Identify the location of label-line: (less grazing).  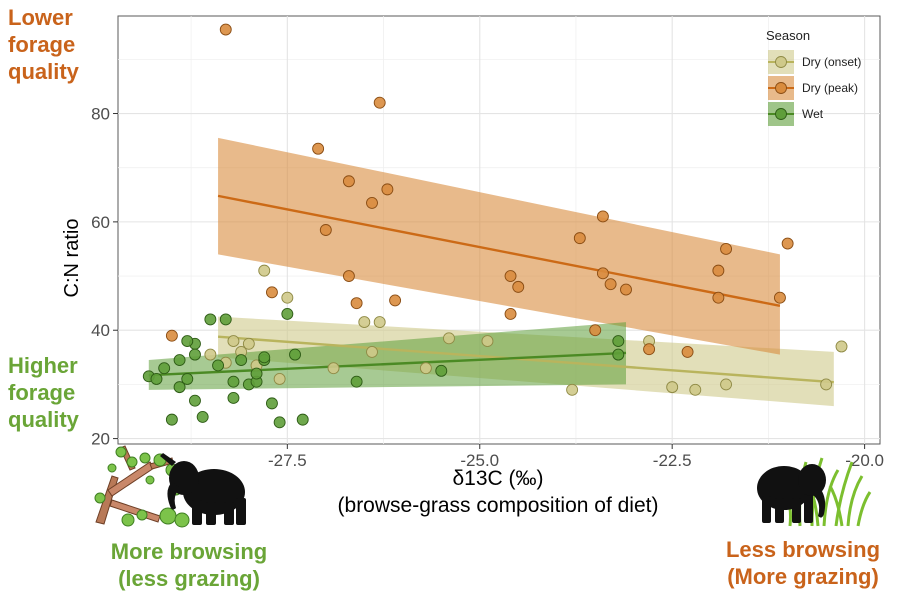
(189, 578).